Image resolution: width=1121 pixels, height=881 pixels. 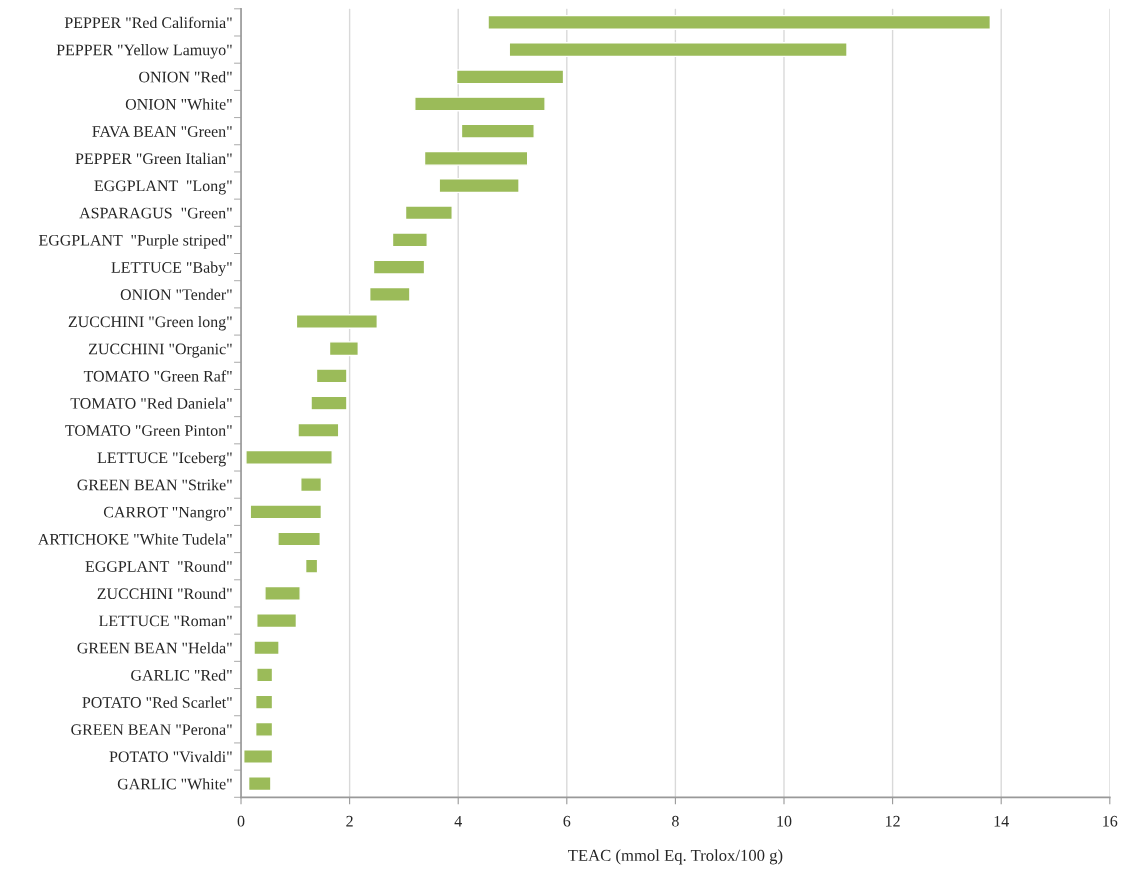 What do you see at coordinates (154, 485) in the screenshot?
I see `y-tick-label: GREEN BEAN "Strike"` at bounding box center [154, 485].